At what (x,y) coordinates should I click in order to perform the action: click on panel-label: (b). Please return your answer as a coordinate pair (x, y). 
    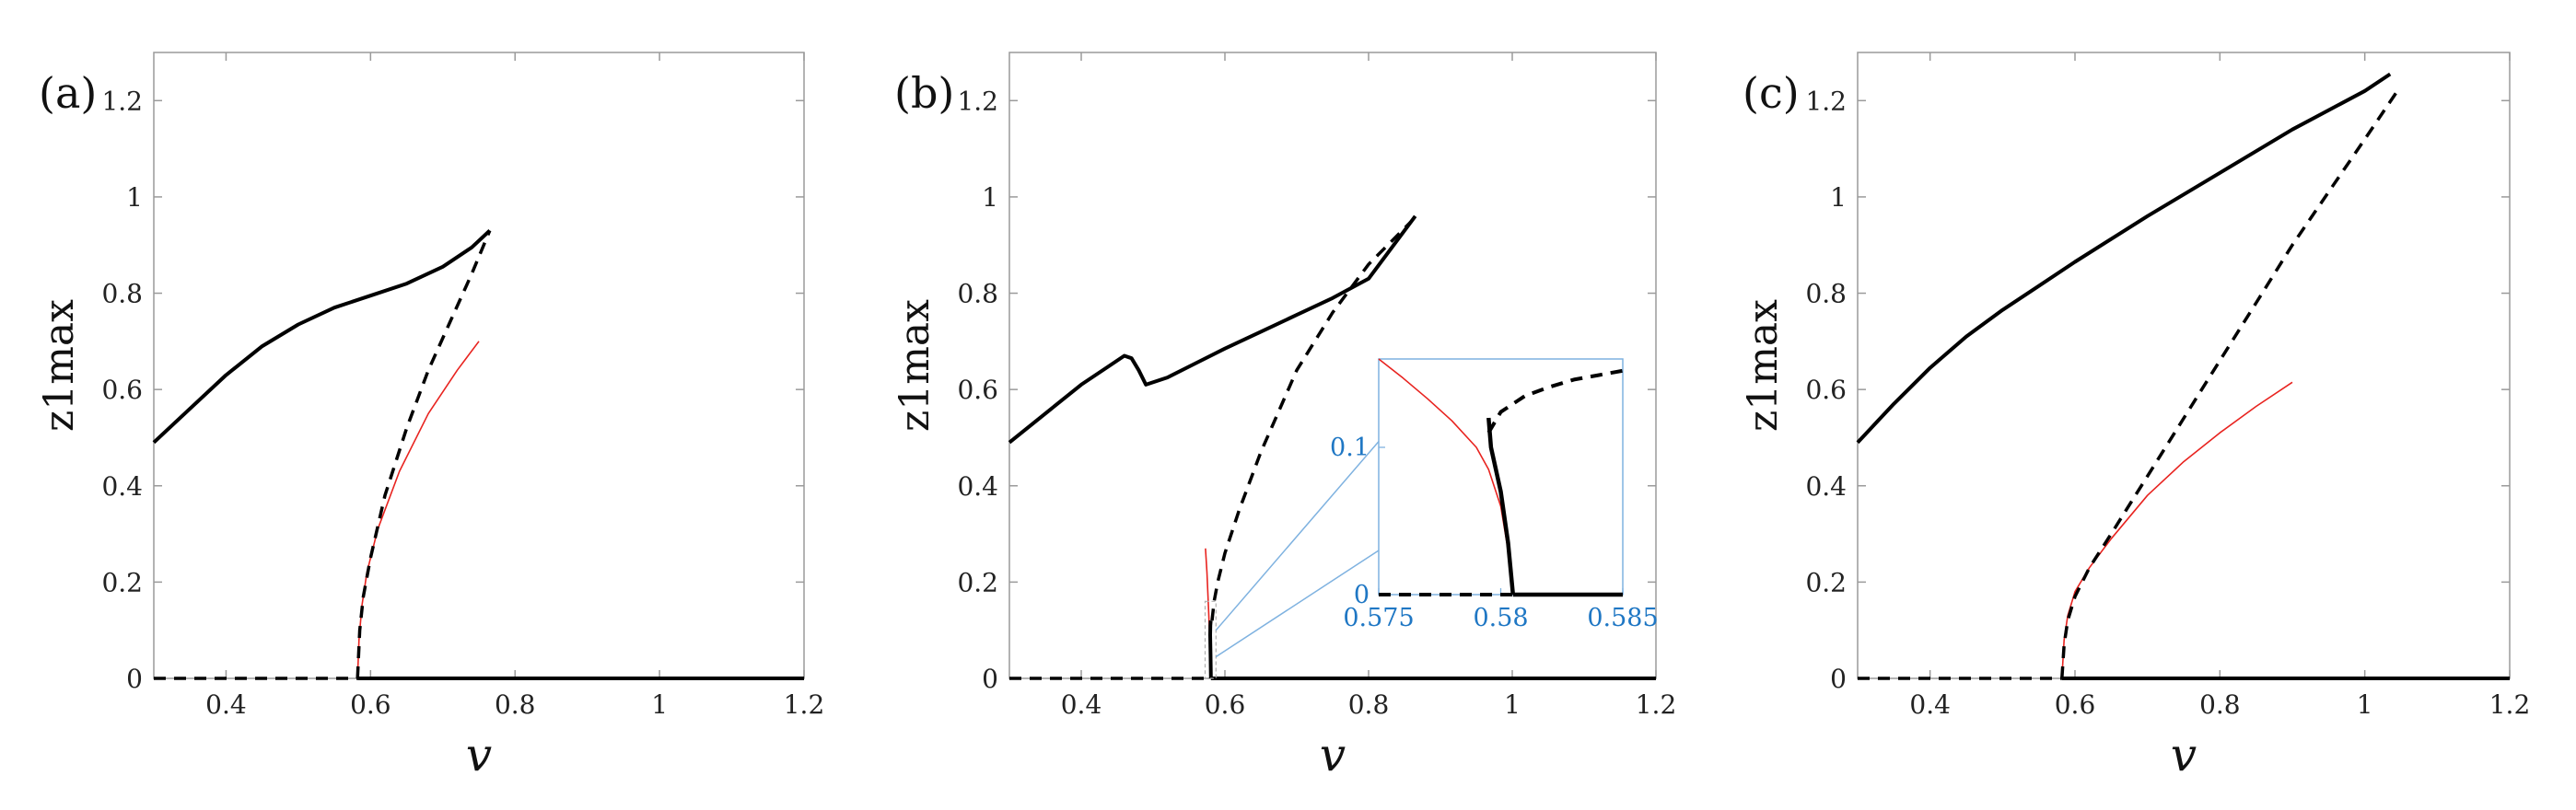
    Looking at the image, I should click on (924, 93).